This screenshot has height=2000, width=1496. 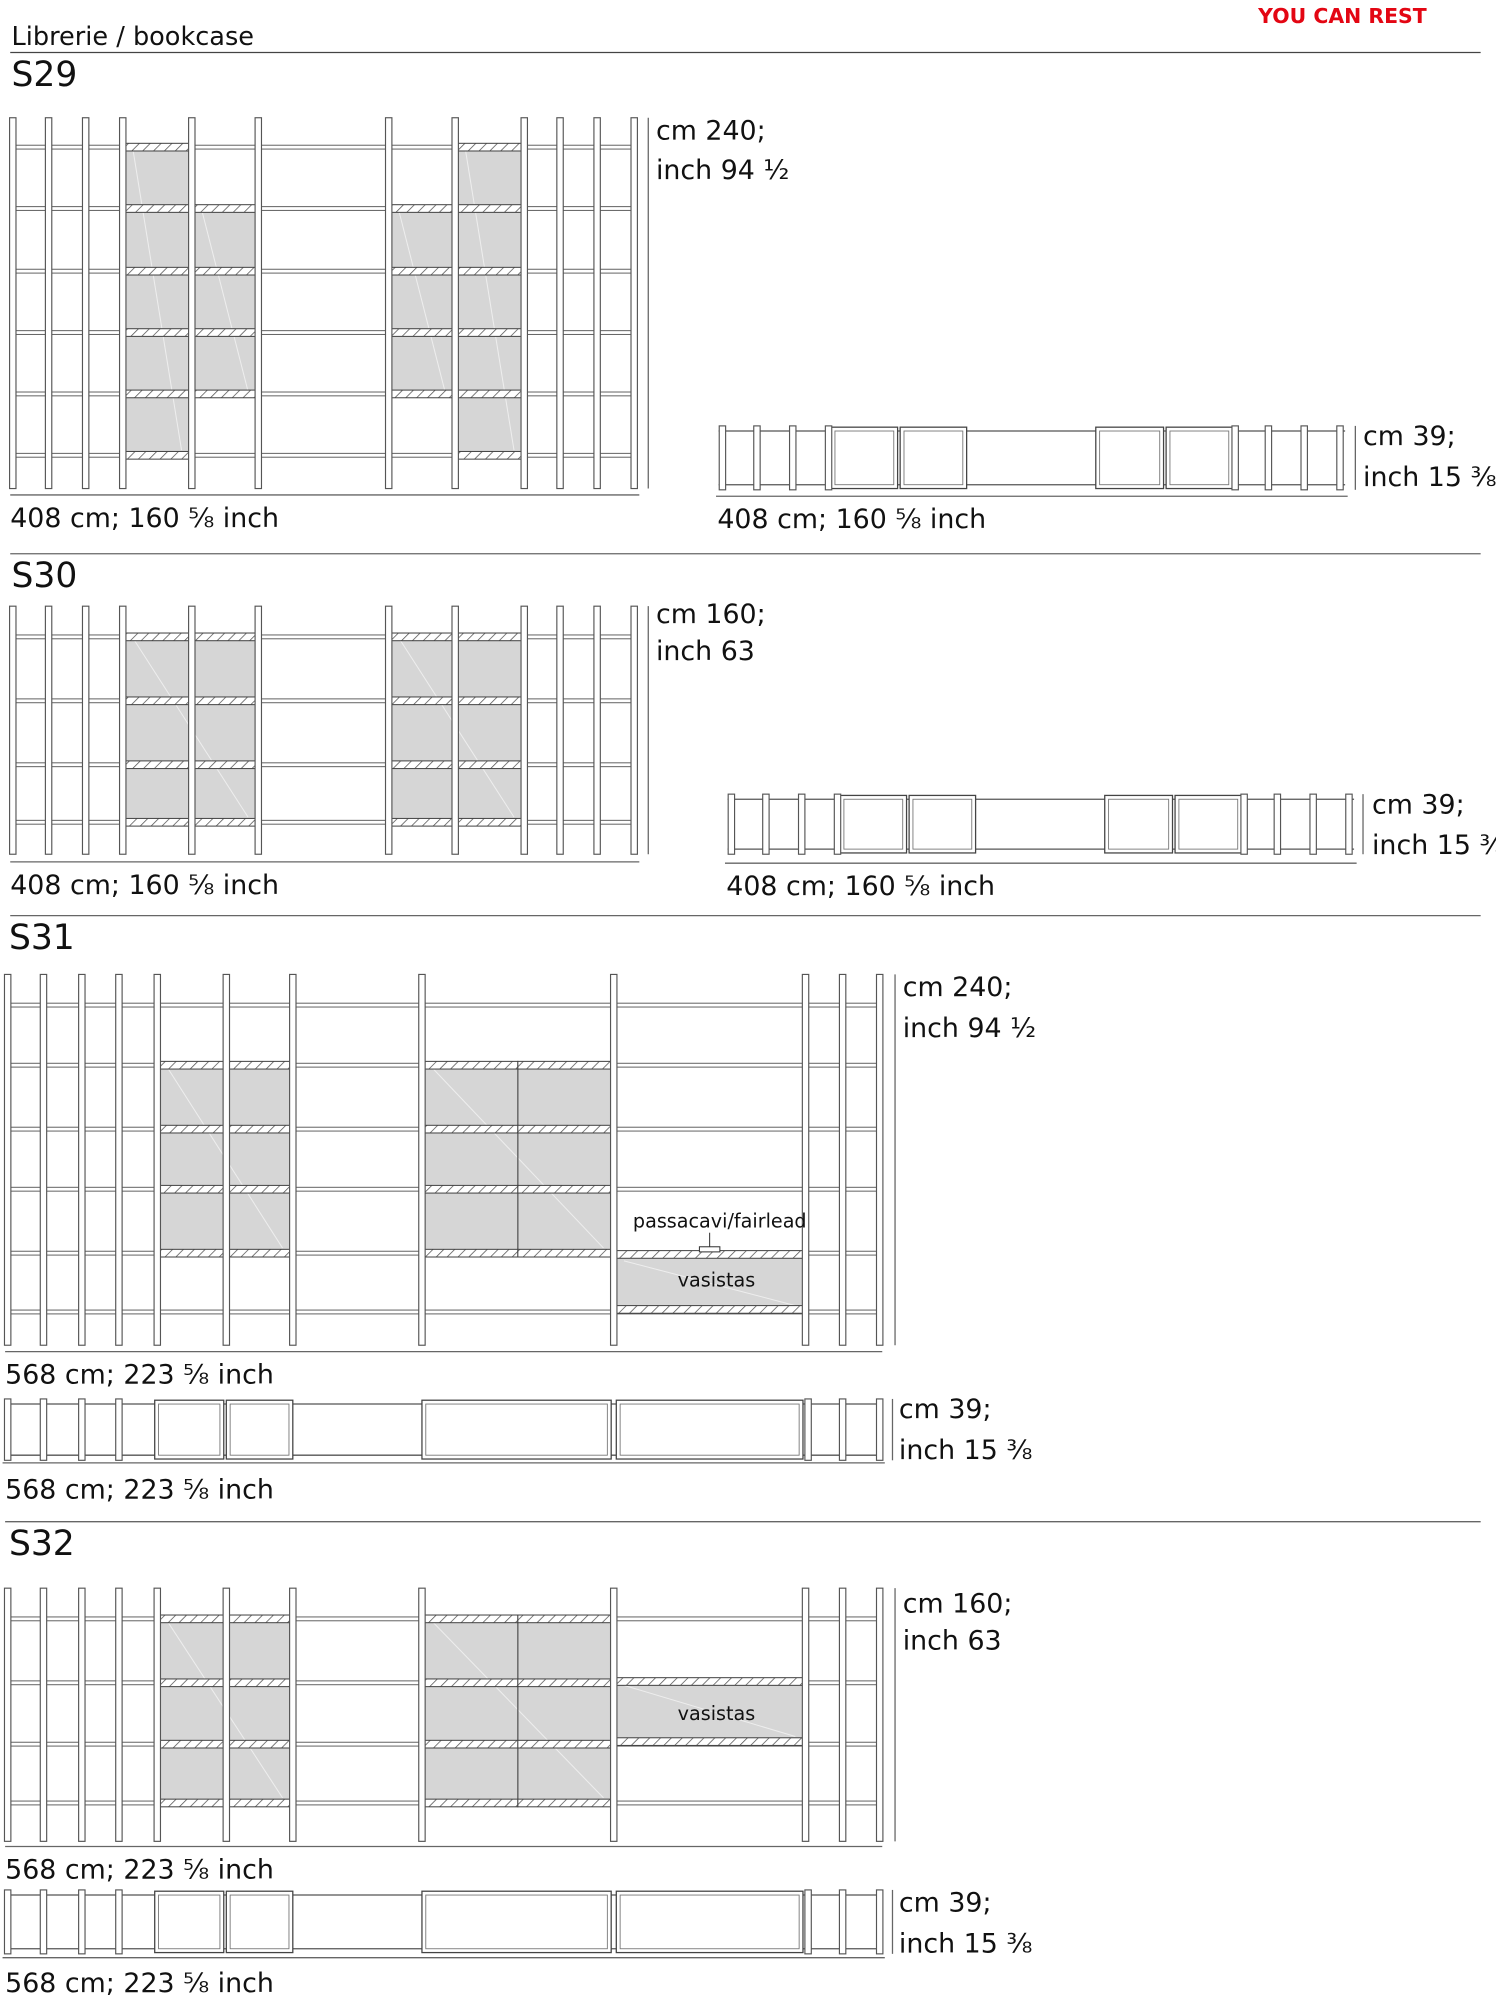 I want to click on depth-cm: cm 39;, so click(x=1418, y=804).